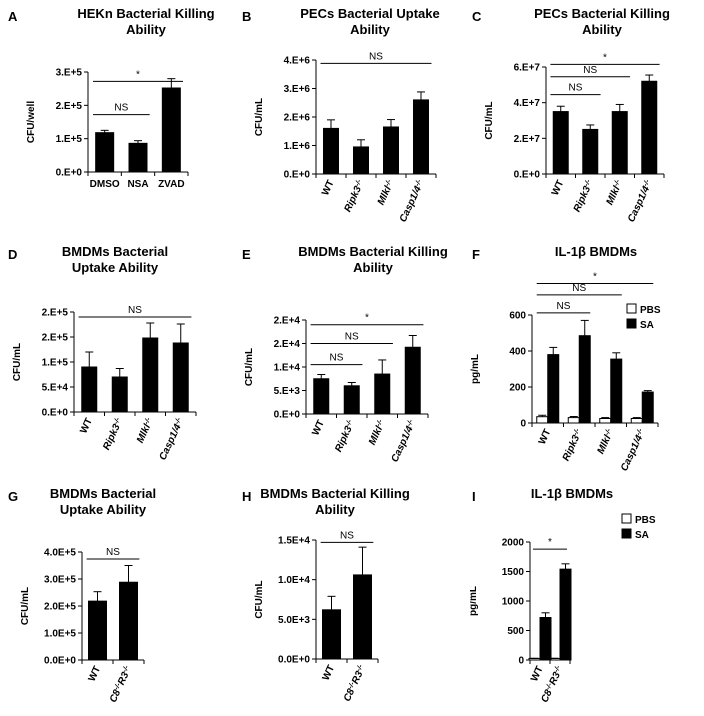 Image resolution: width=704 pixels, height=716 pixels. I want to click on y-tick-label: 5.E+4, so click(55, 388).